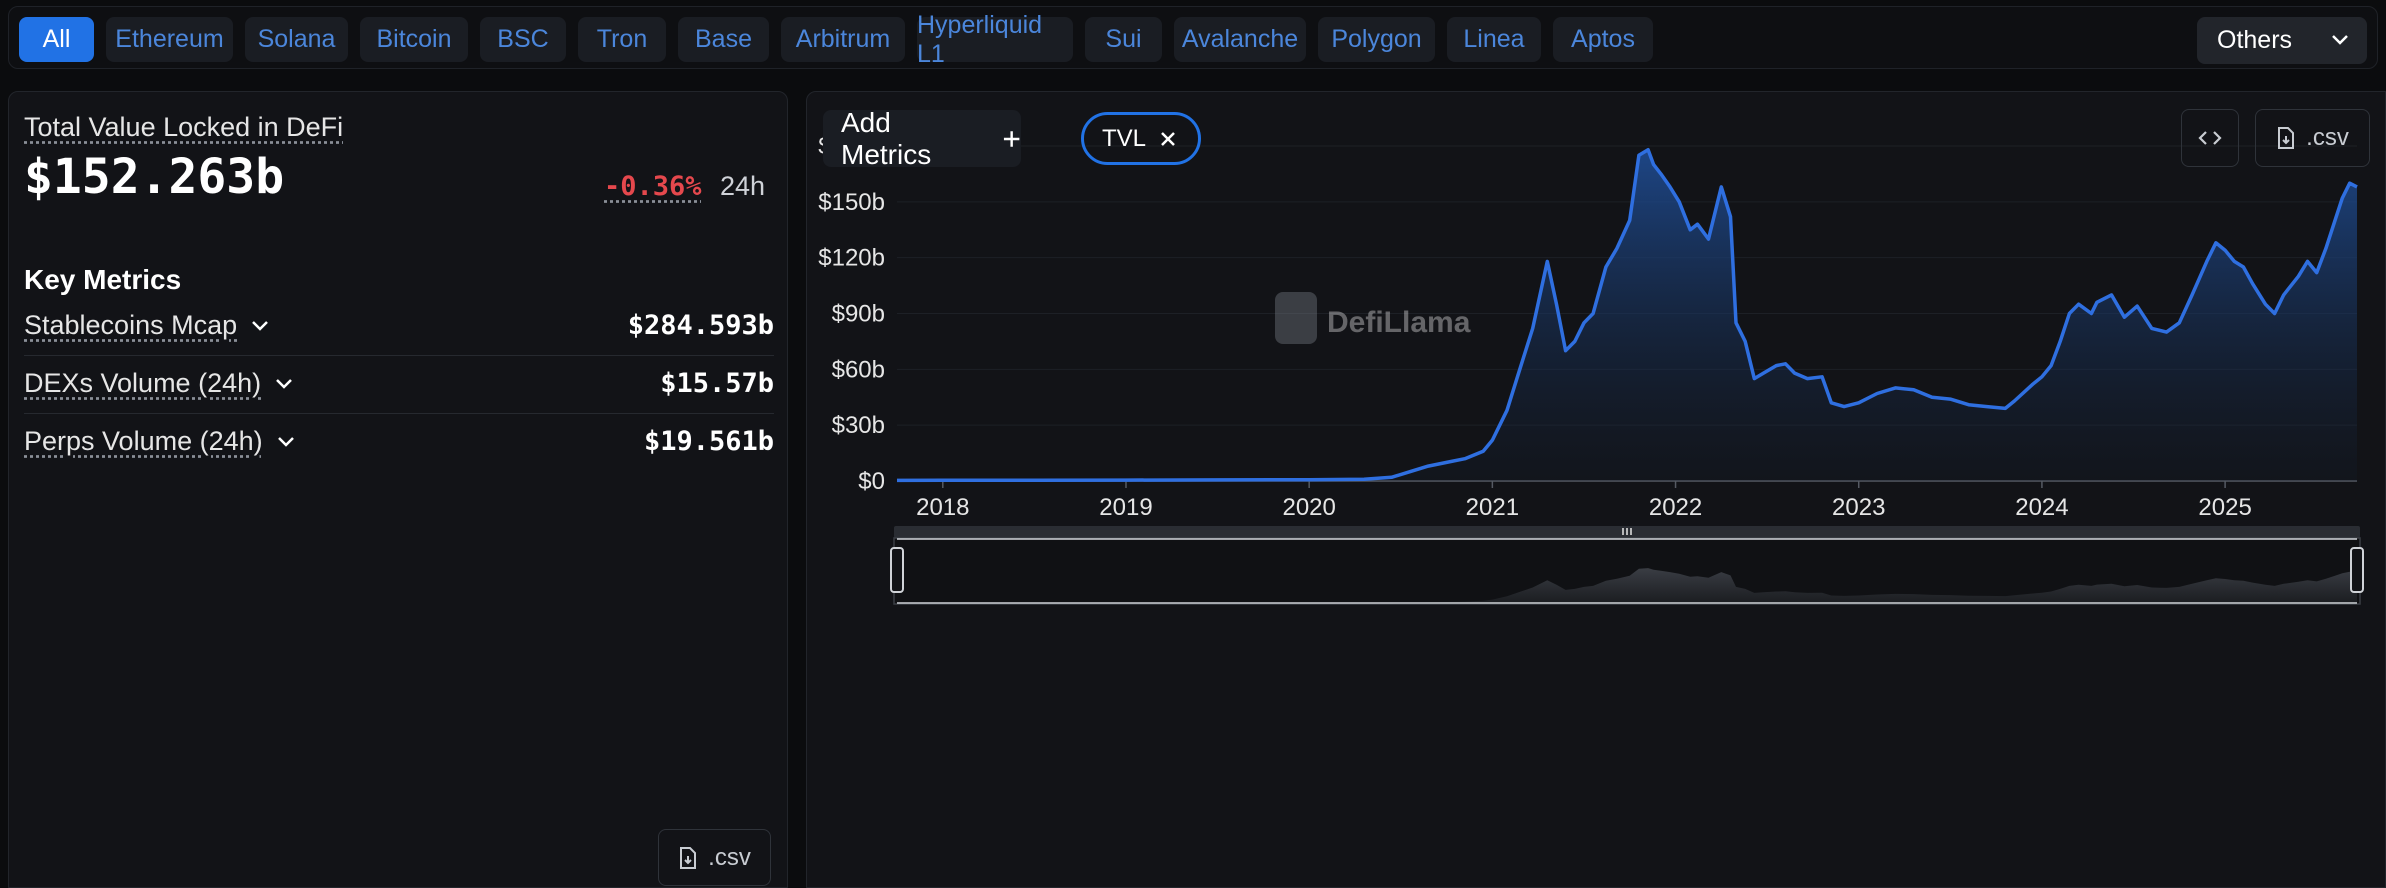 The width and height of the screenshot is (2386, 888). Describe the element at coordinates (143, 441) in the screenshot. I see `metric-name: Perps Volume (24h)` at that location.